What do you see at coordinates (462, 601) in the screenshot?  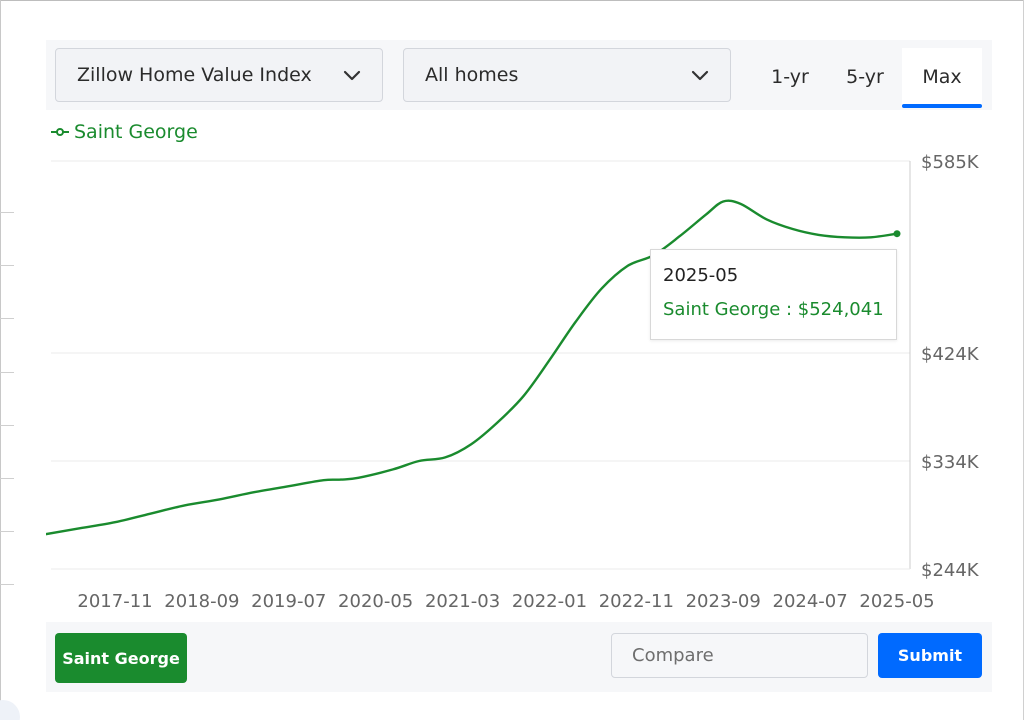 I see `x-tick-label: 2021-03` at bounding box center [462, 601].